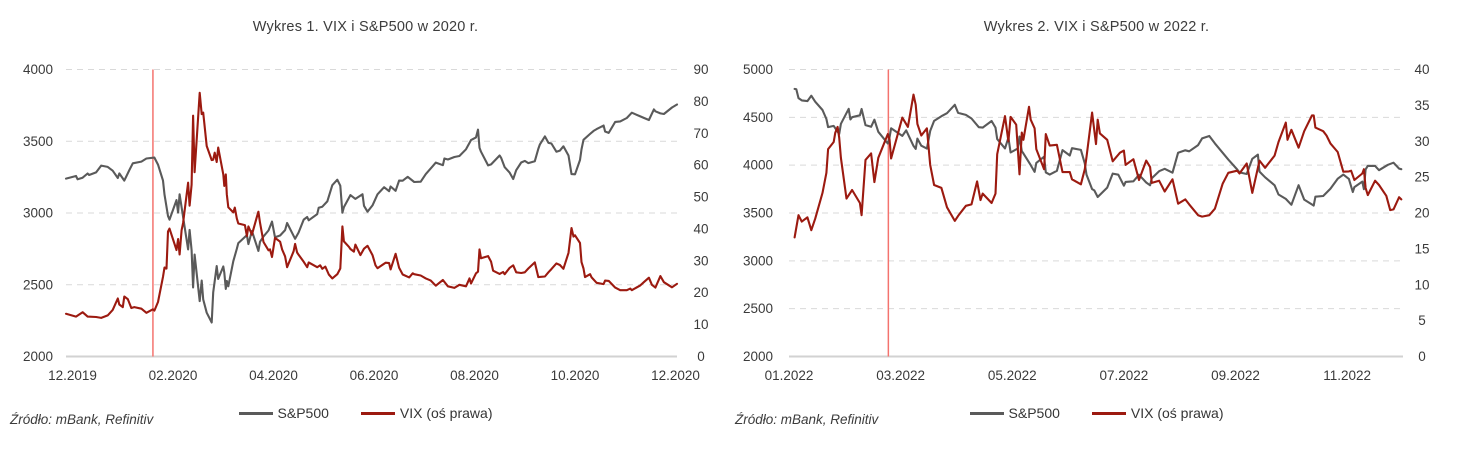 This screenshot has width=1462, height=463. I want to click on x-axis-tick-label: 06.2020, so click(374, 375).